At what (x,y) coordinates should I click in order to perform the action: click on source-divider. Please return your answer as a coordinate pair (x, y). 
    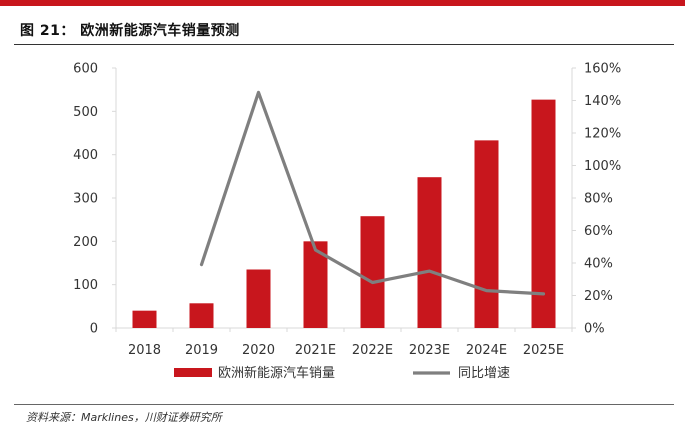
    Looking at the image, I should click on (344, 404).